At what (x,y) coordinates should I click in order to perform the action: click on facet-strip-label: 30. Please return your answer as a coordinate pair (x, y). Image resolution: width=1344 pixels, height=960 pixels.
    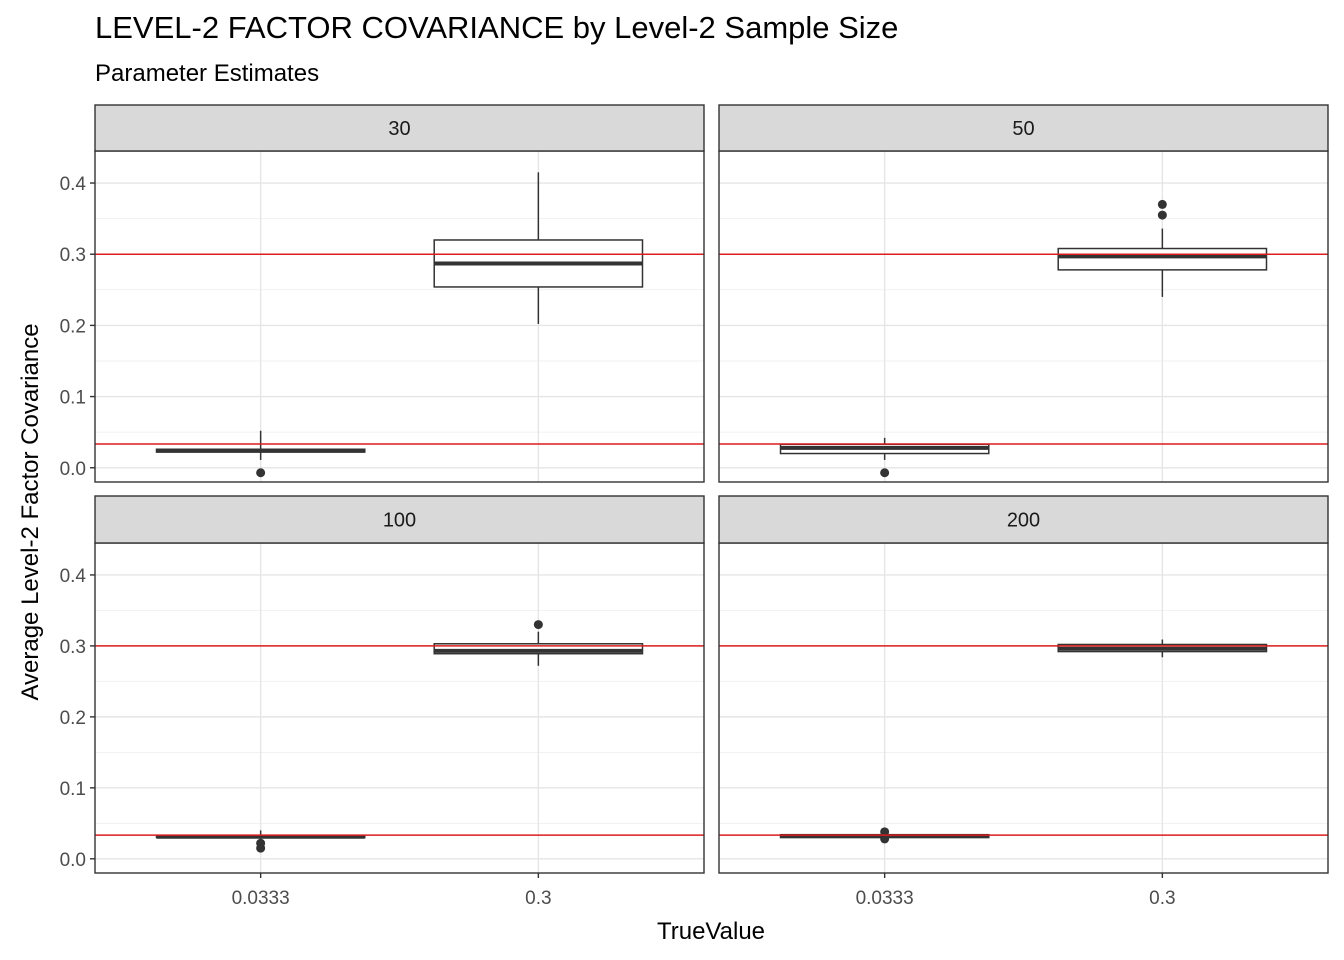
    Looking at the image, I should click on (399, 129).